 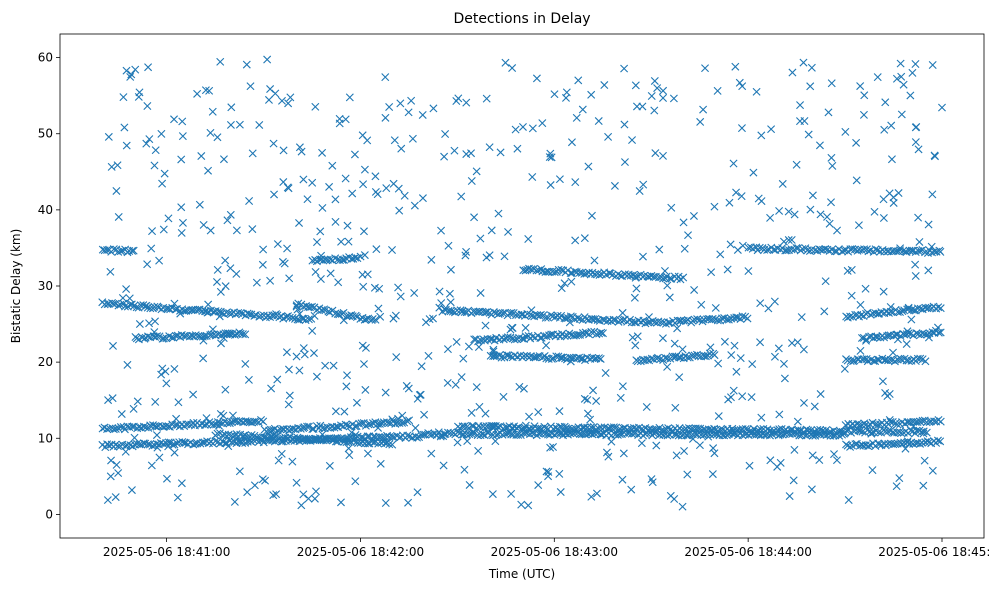 I want to click on x-tick-label: 2025-05-06 18:44:00, so click(x=747, y=552).